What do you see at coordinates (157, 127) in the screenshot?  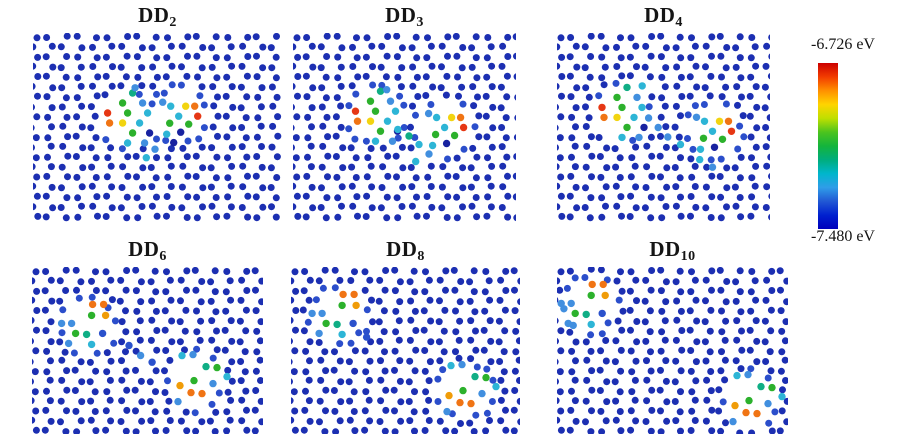 I see `lattice-dd2` at bounding box center [157, 127].